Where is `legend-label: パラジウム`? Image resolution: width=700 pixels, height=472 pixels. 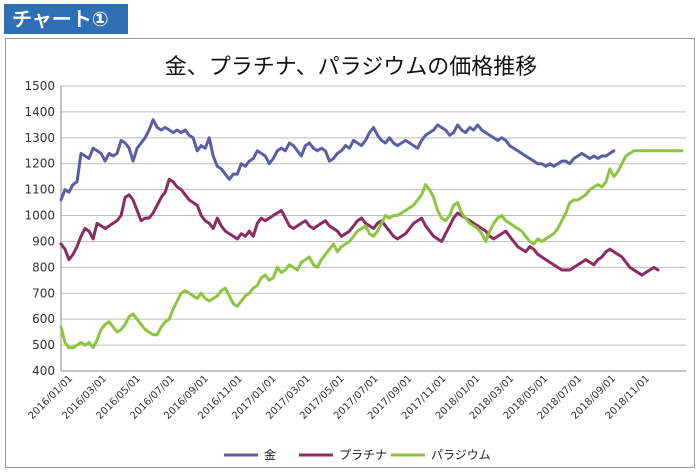 legend-label: パラジウム is located at coordinates (461, 455).